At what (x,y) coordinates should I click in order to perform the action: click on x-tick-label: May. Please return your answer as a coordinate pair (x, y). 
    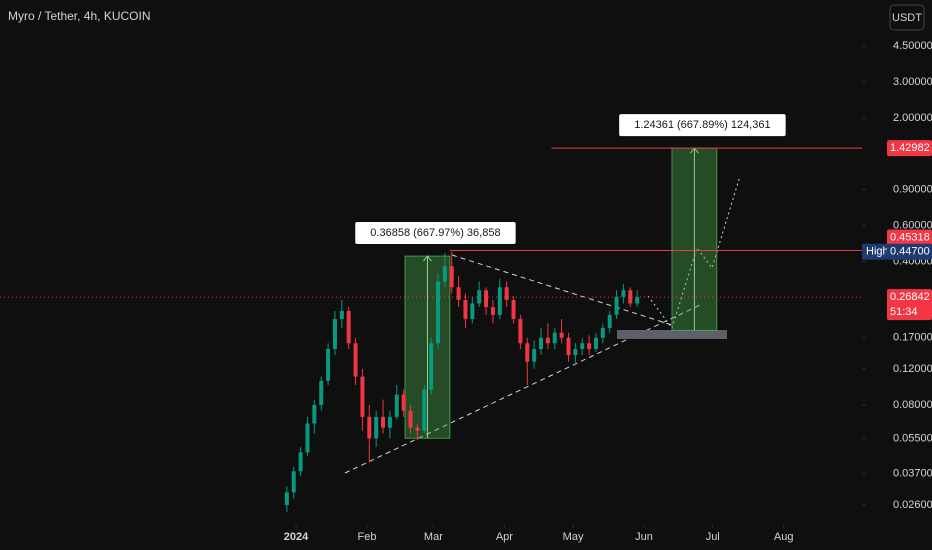
    Looking at the image, I should click on (573, 537).